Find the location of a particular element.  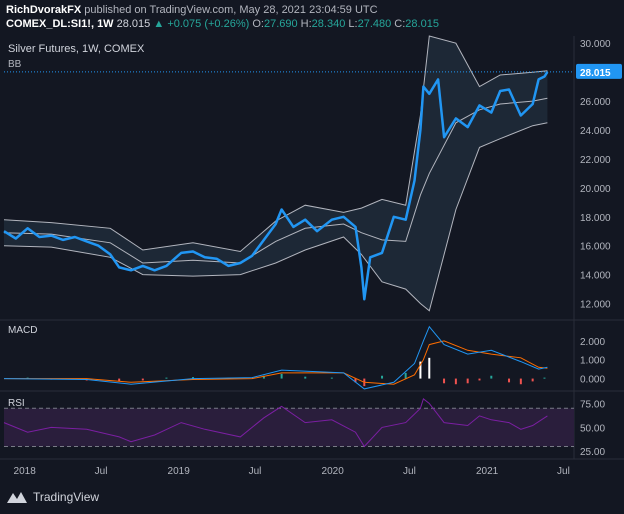

time-axis-label: 2021 is located at coordinates (487, 471).